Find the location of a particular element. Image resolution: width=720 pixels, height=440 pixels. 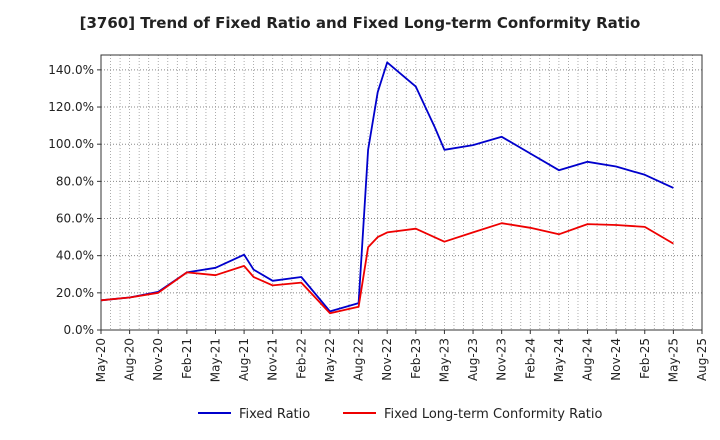

x-tick-label: Feb-25 is located at coordinates (645, 358).